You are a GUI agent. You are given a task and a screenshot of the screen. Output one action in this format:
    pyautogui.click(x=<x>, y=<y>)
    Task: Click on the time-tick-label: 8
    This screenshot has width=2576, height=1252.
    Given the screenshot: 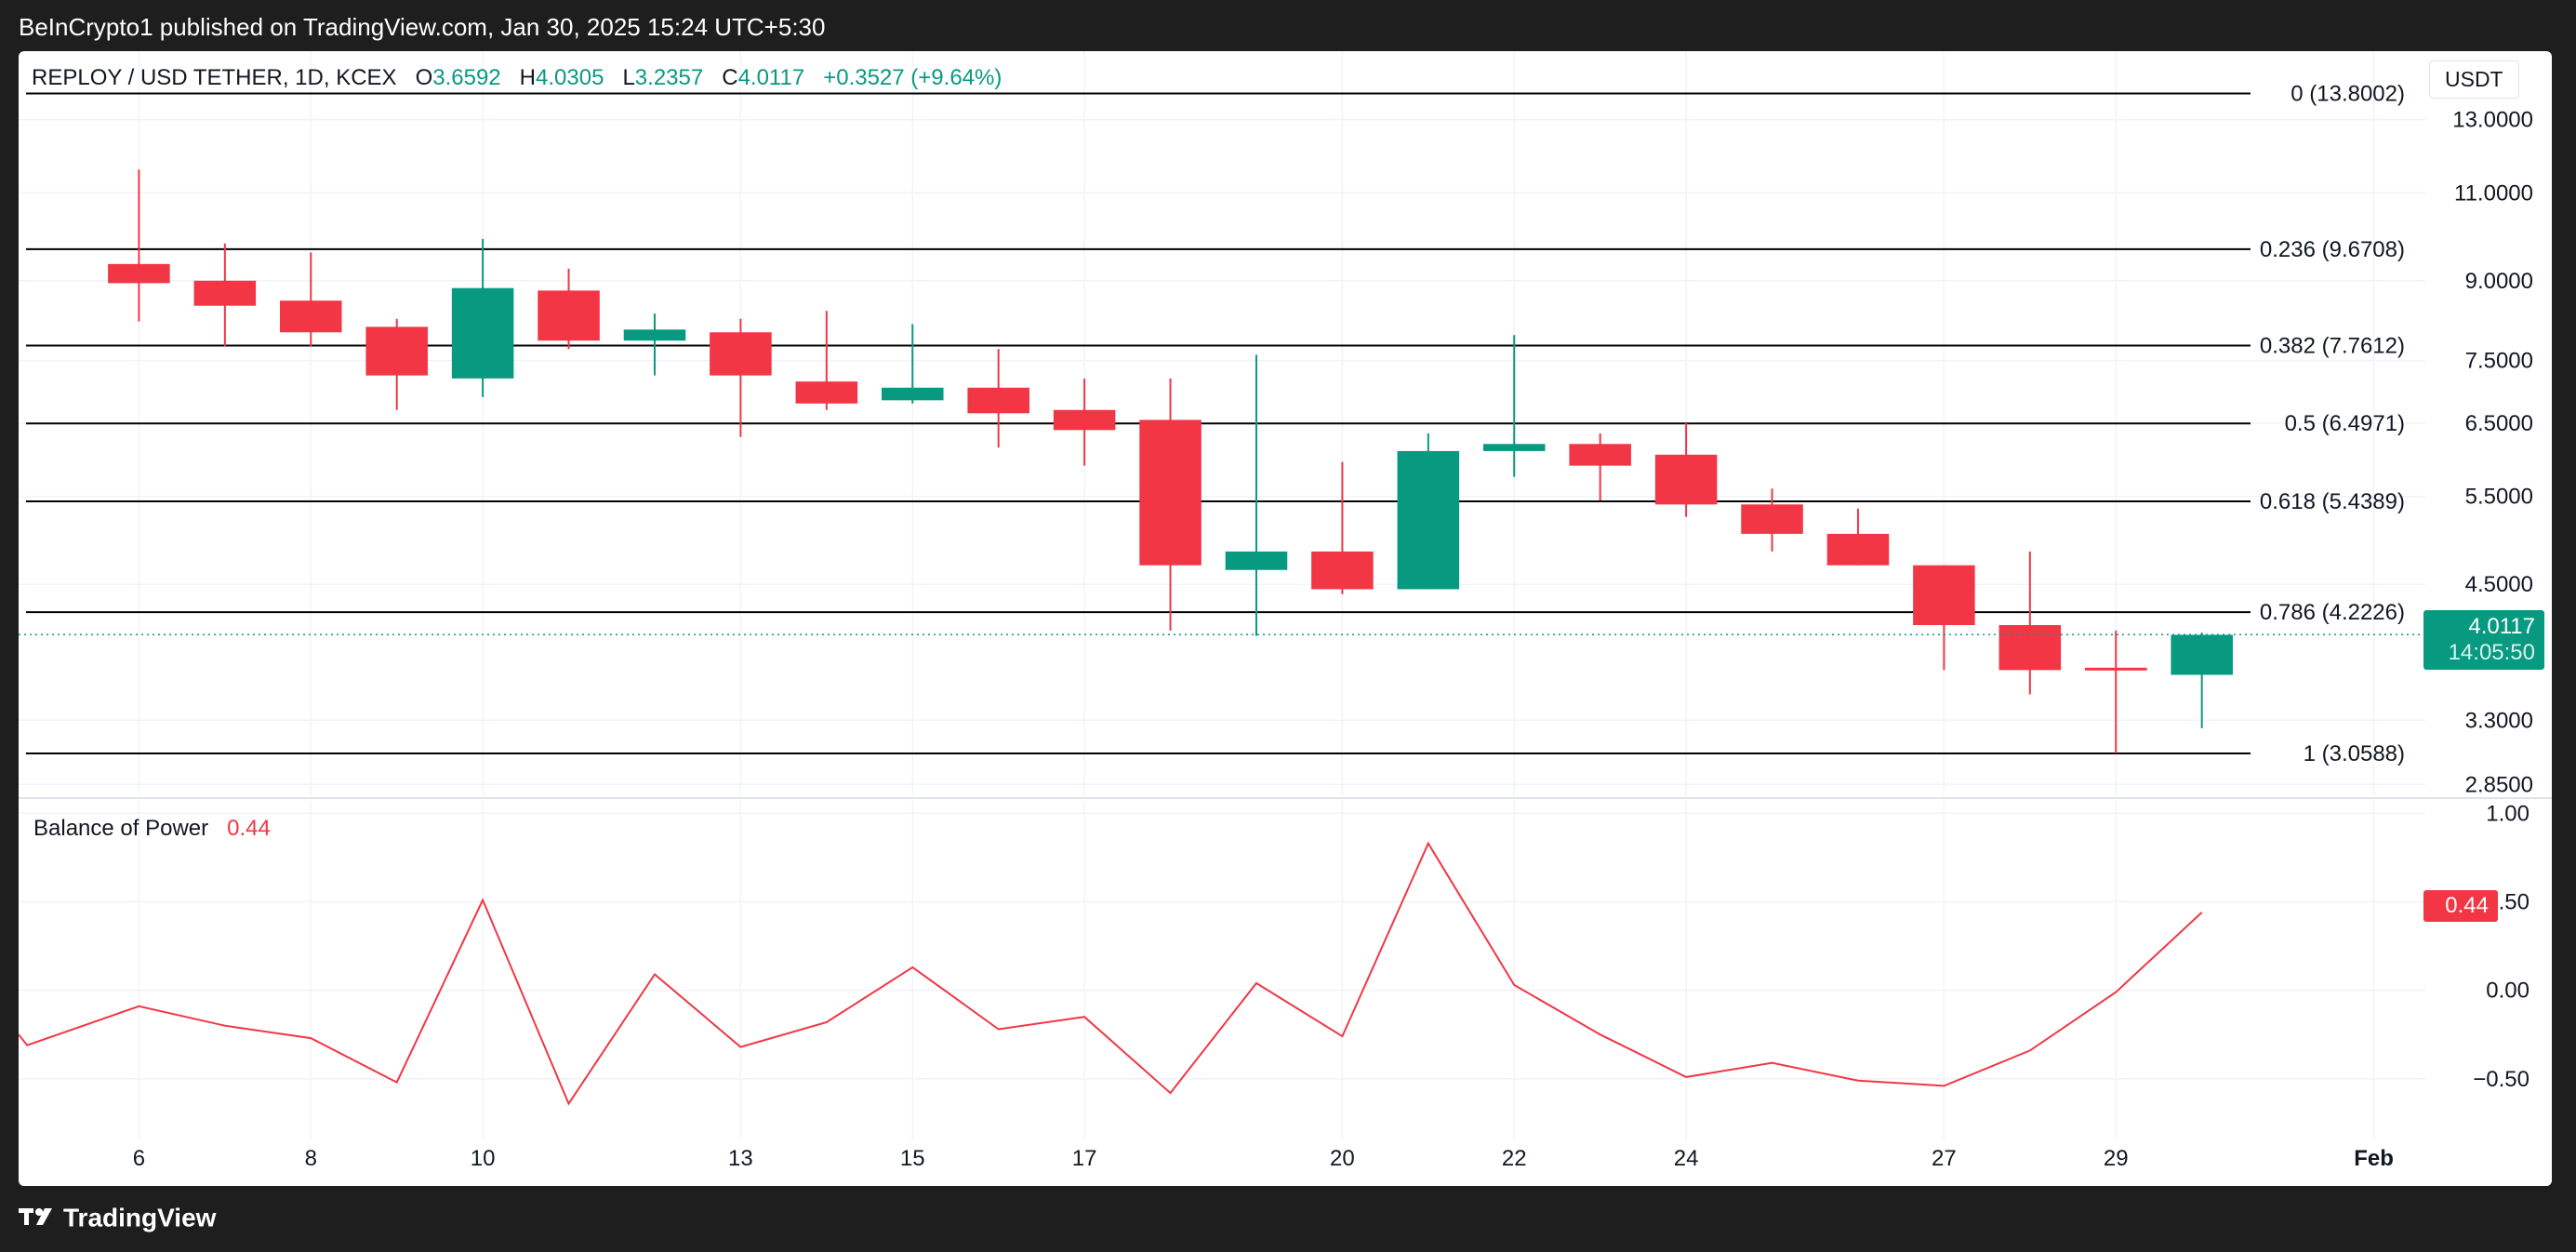 What is the action you would take?
    pyautogui.click(x=311, y=1158)
    